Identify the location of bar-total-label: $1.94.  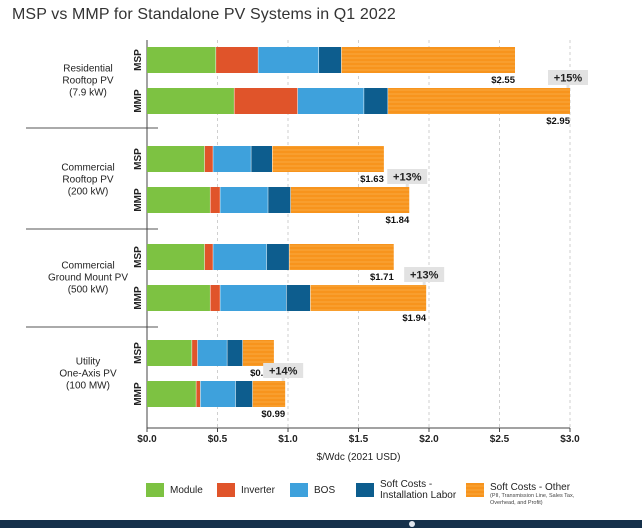
(414, 318).